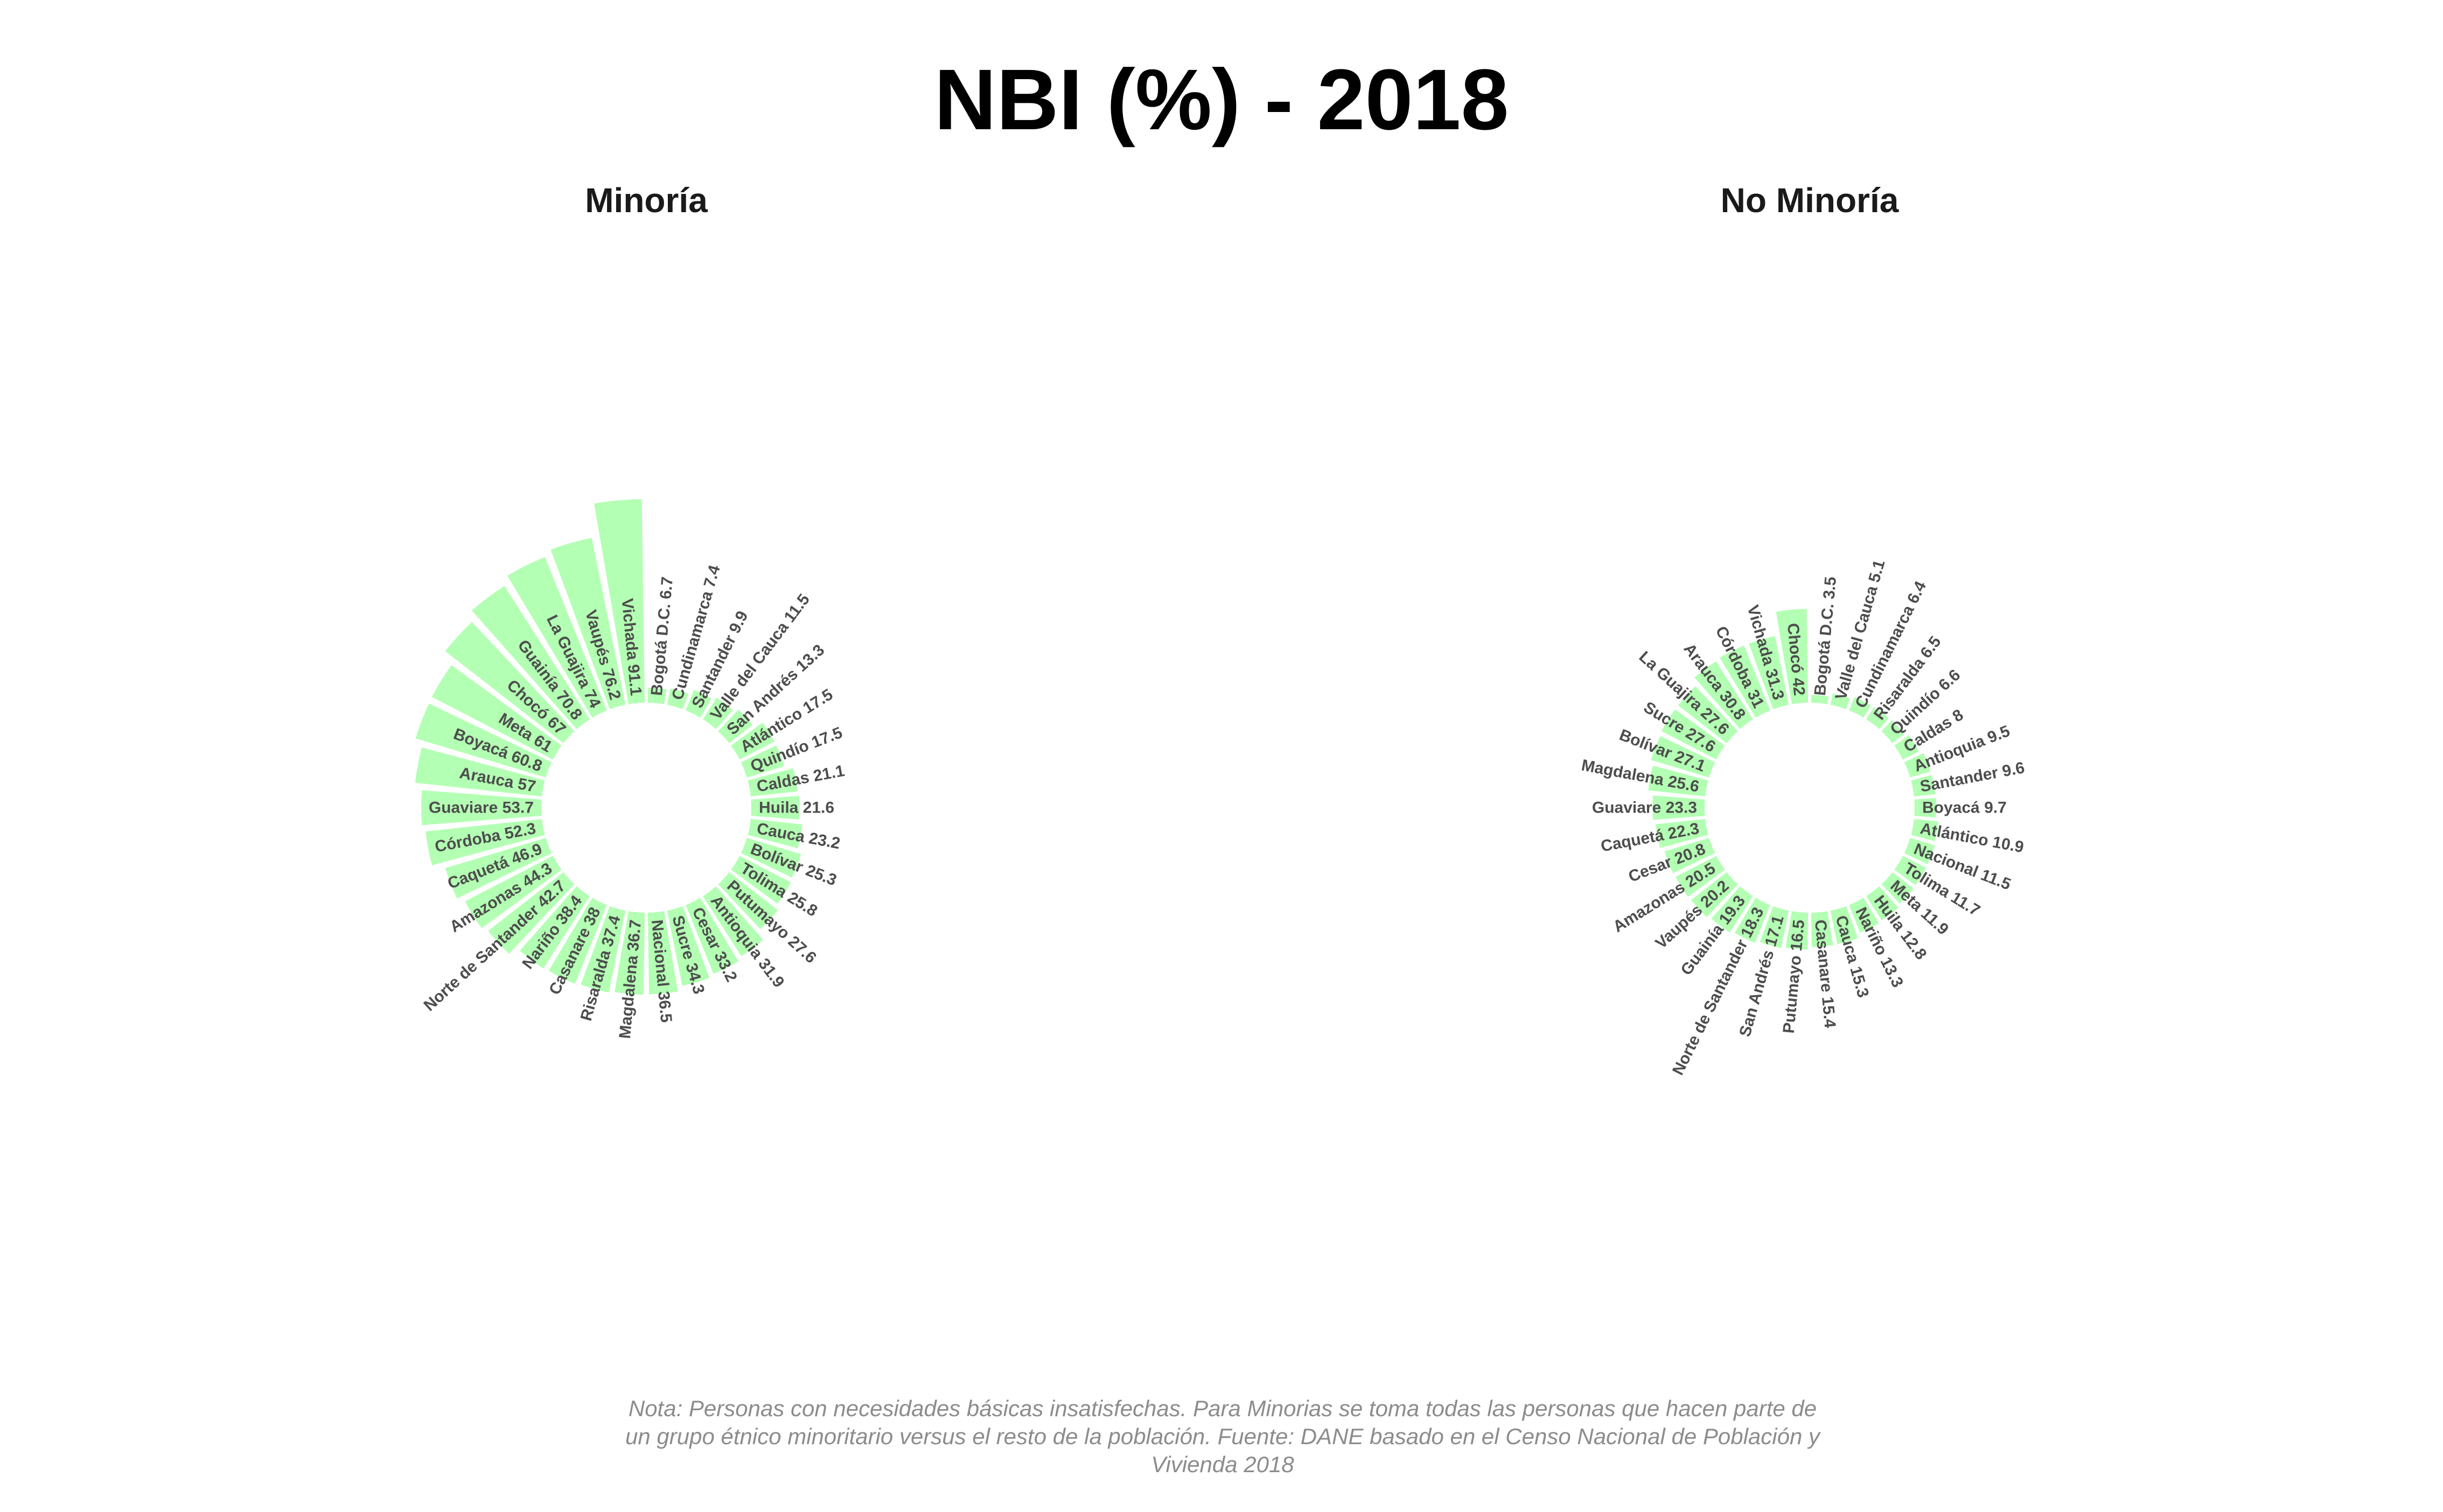 This screenshot has height=1512, width=2443. I want to click on bar-label-no-minoria-16: Casanare 15.4, so click(1825, 974).